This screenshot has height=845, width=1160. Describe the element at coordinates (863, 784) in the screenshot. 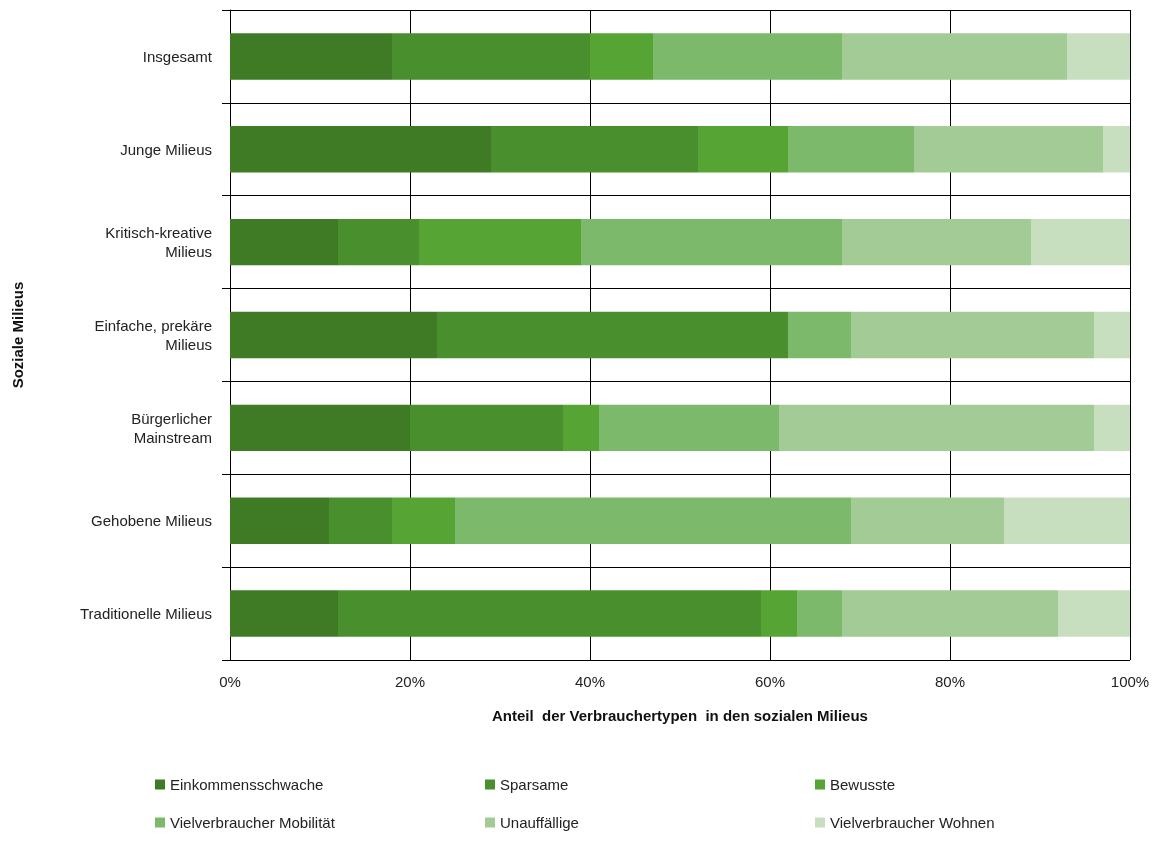

I see `legend-label: Bewusste` at that location.